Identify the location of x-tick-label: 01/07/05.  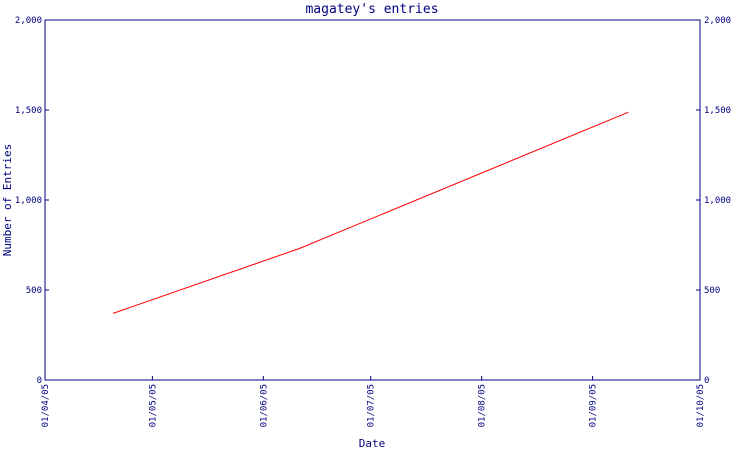
(372, 405).